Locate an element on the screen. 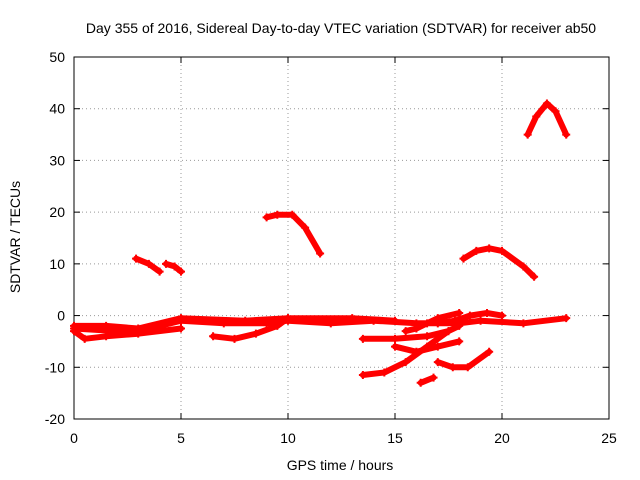  track-10h-line is located at coordinates (293, 234).